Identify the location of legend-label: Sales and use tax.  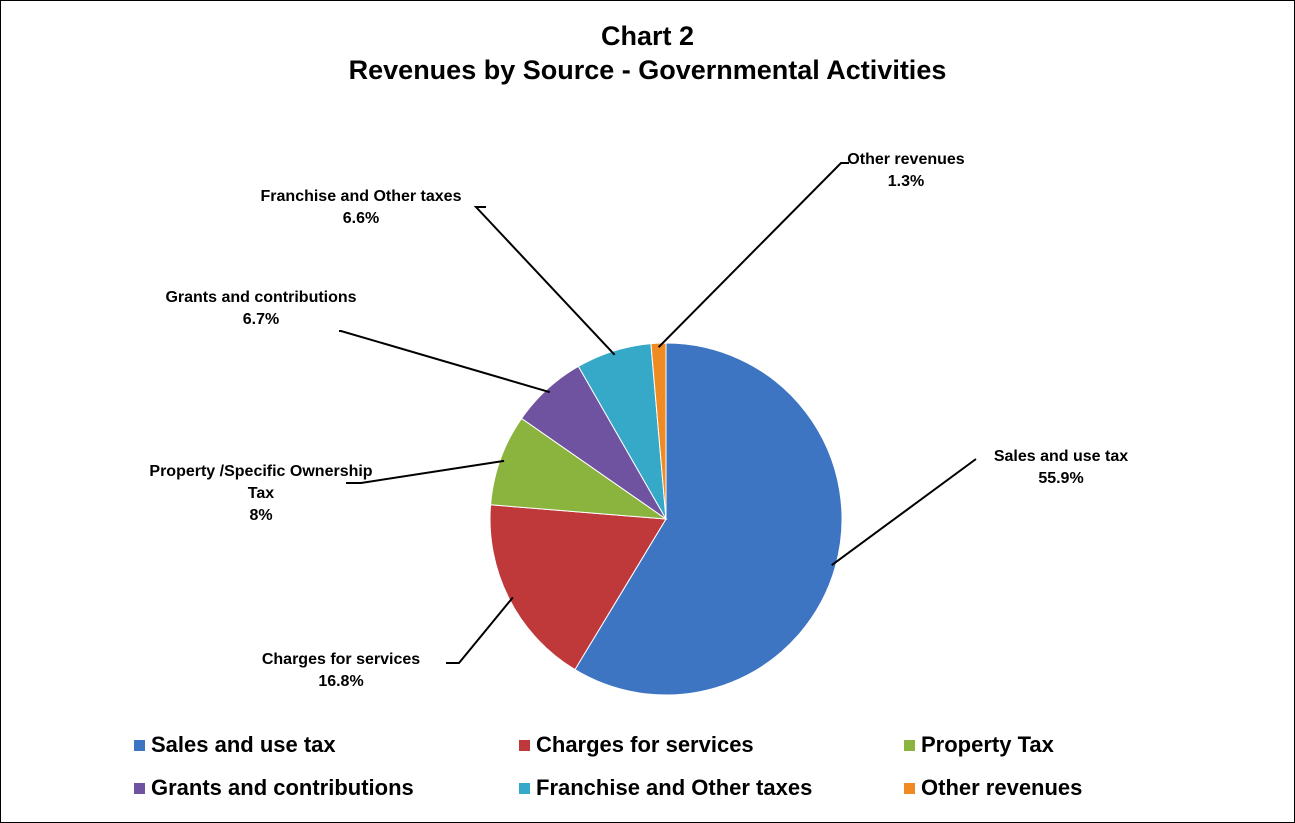
(243, 744).